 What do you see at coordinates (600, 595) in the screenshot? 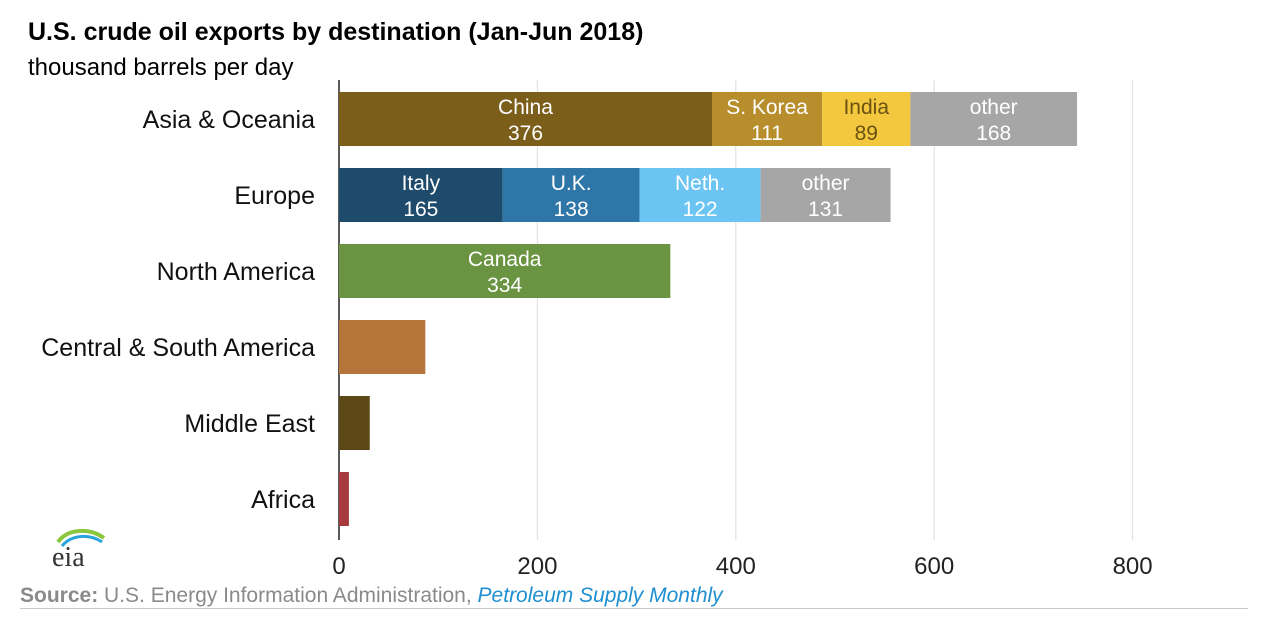
I see `publication-link: Petroleum Supply Monthly` at bounding box center [600, 595].